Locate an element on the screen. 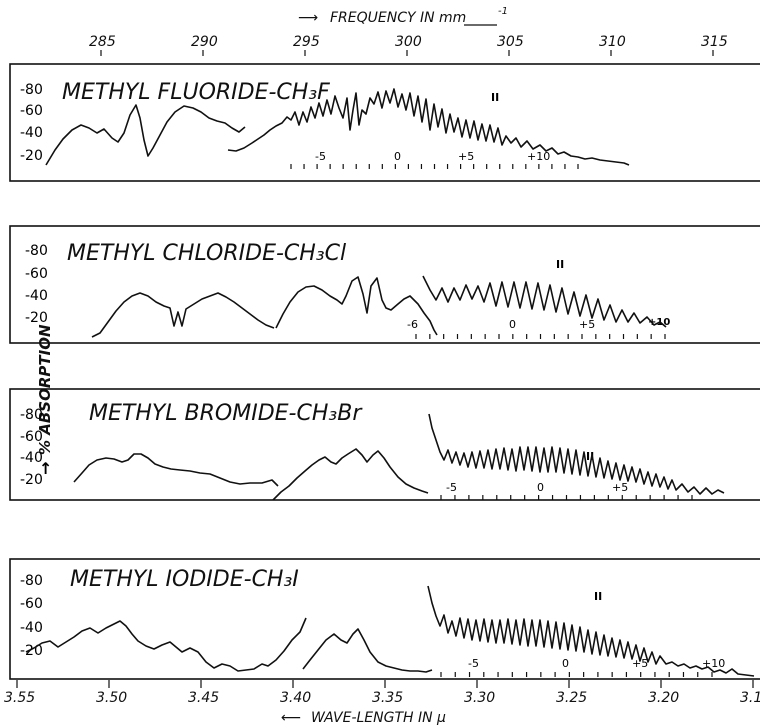 The width and height of the screenshot is (760, 727). bottom-tick-label: 3.50 is located at coordinates (111, 698).